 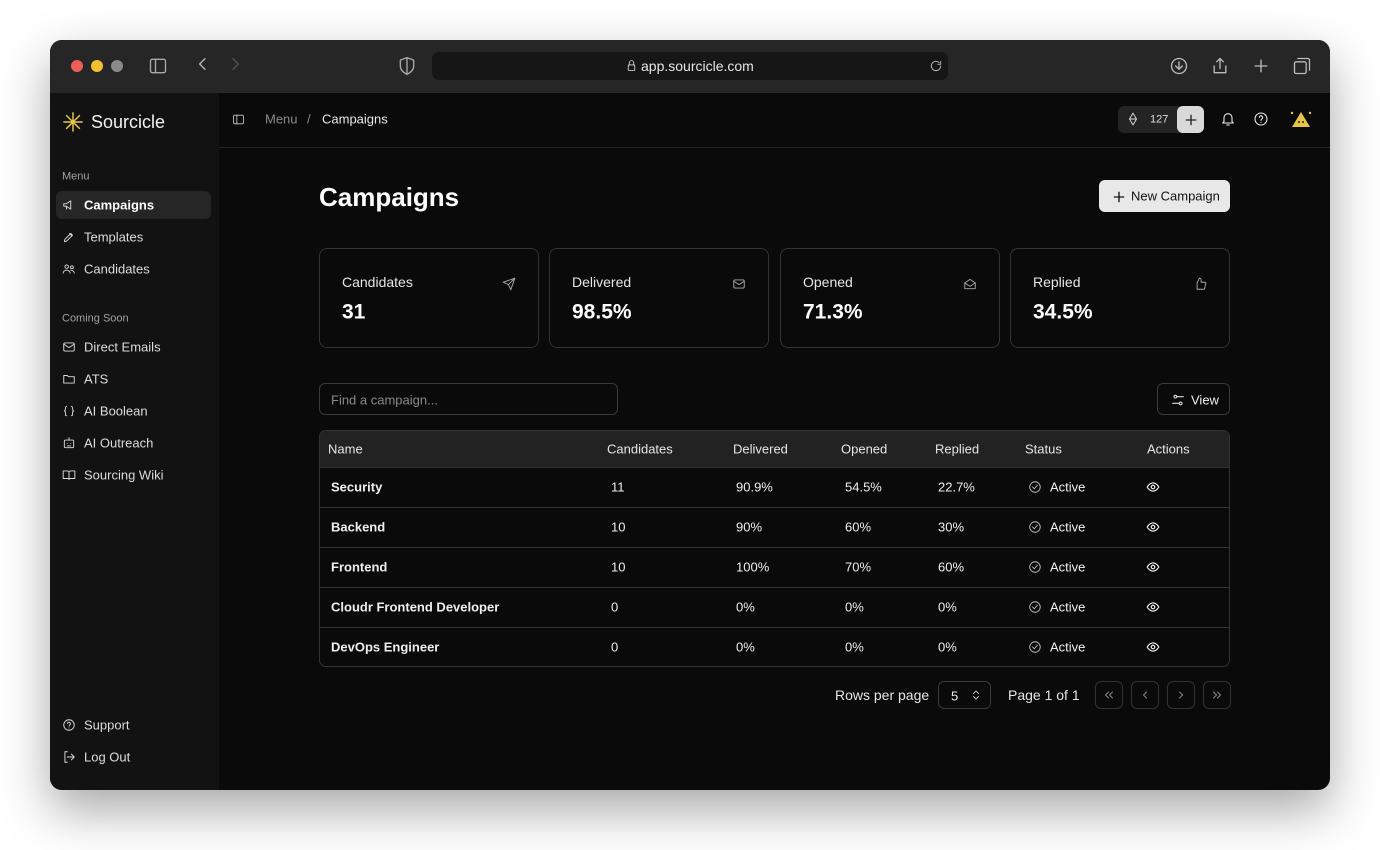 What do you see at coordinates (1301, 119) in the screenshot?
I see `avatar` at bounding box center [1301, 119].